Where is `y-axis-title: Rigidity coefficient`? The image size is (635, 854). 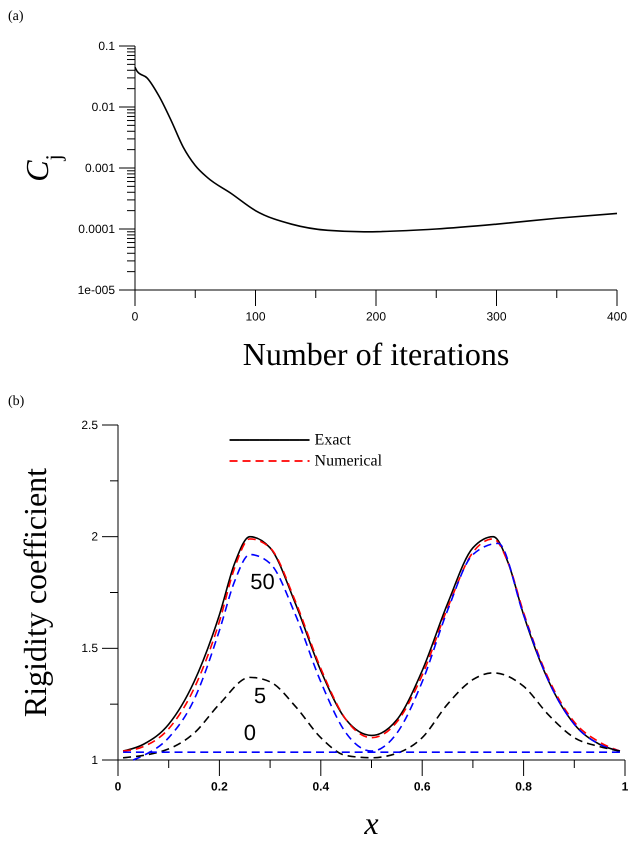
y-axis-title: Rigidity coefficient is located at coordinates (35, 593).